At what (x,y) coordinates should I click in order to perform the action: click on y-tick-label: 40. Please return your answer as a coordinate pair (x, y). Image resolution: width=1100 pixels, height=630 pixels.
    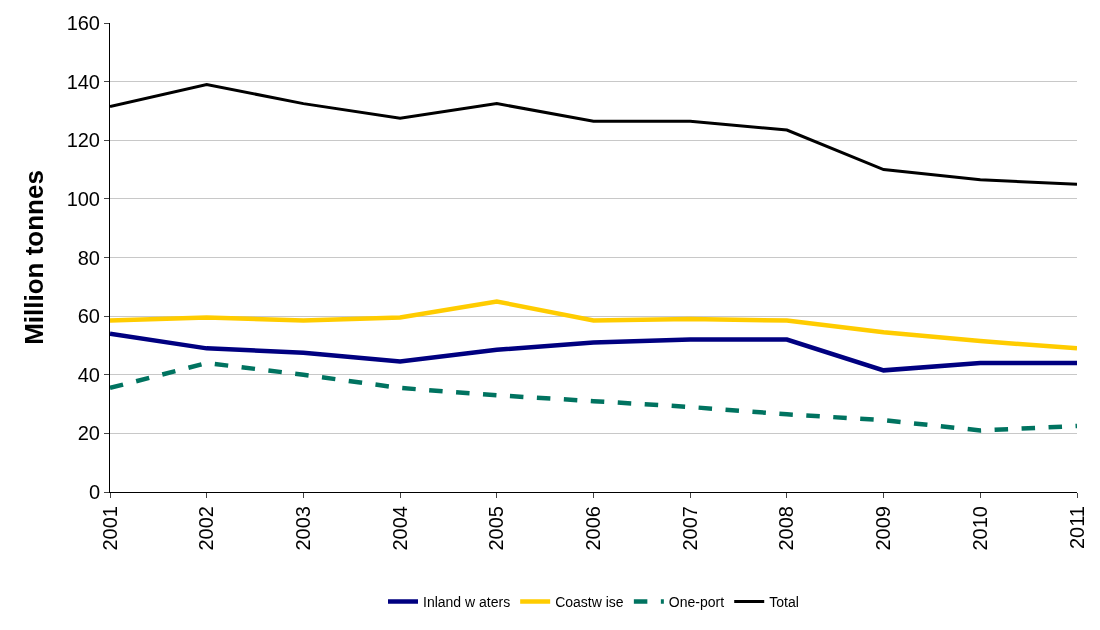
    Looking at the image, I should click on (88, 374).